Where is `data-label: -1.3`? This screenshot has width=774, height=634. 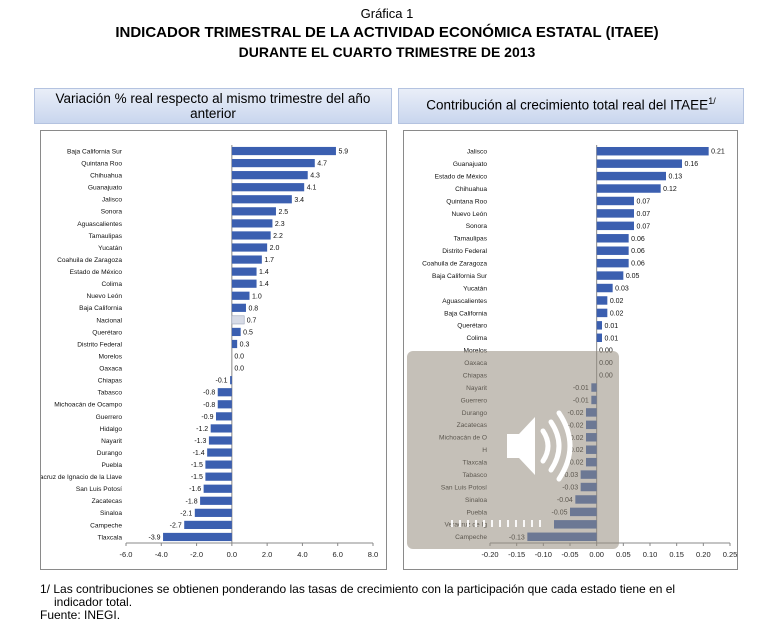
data-label: -1.3 is located at coordinates (200, 441).